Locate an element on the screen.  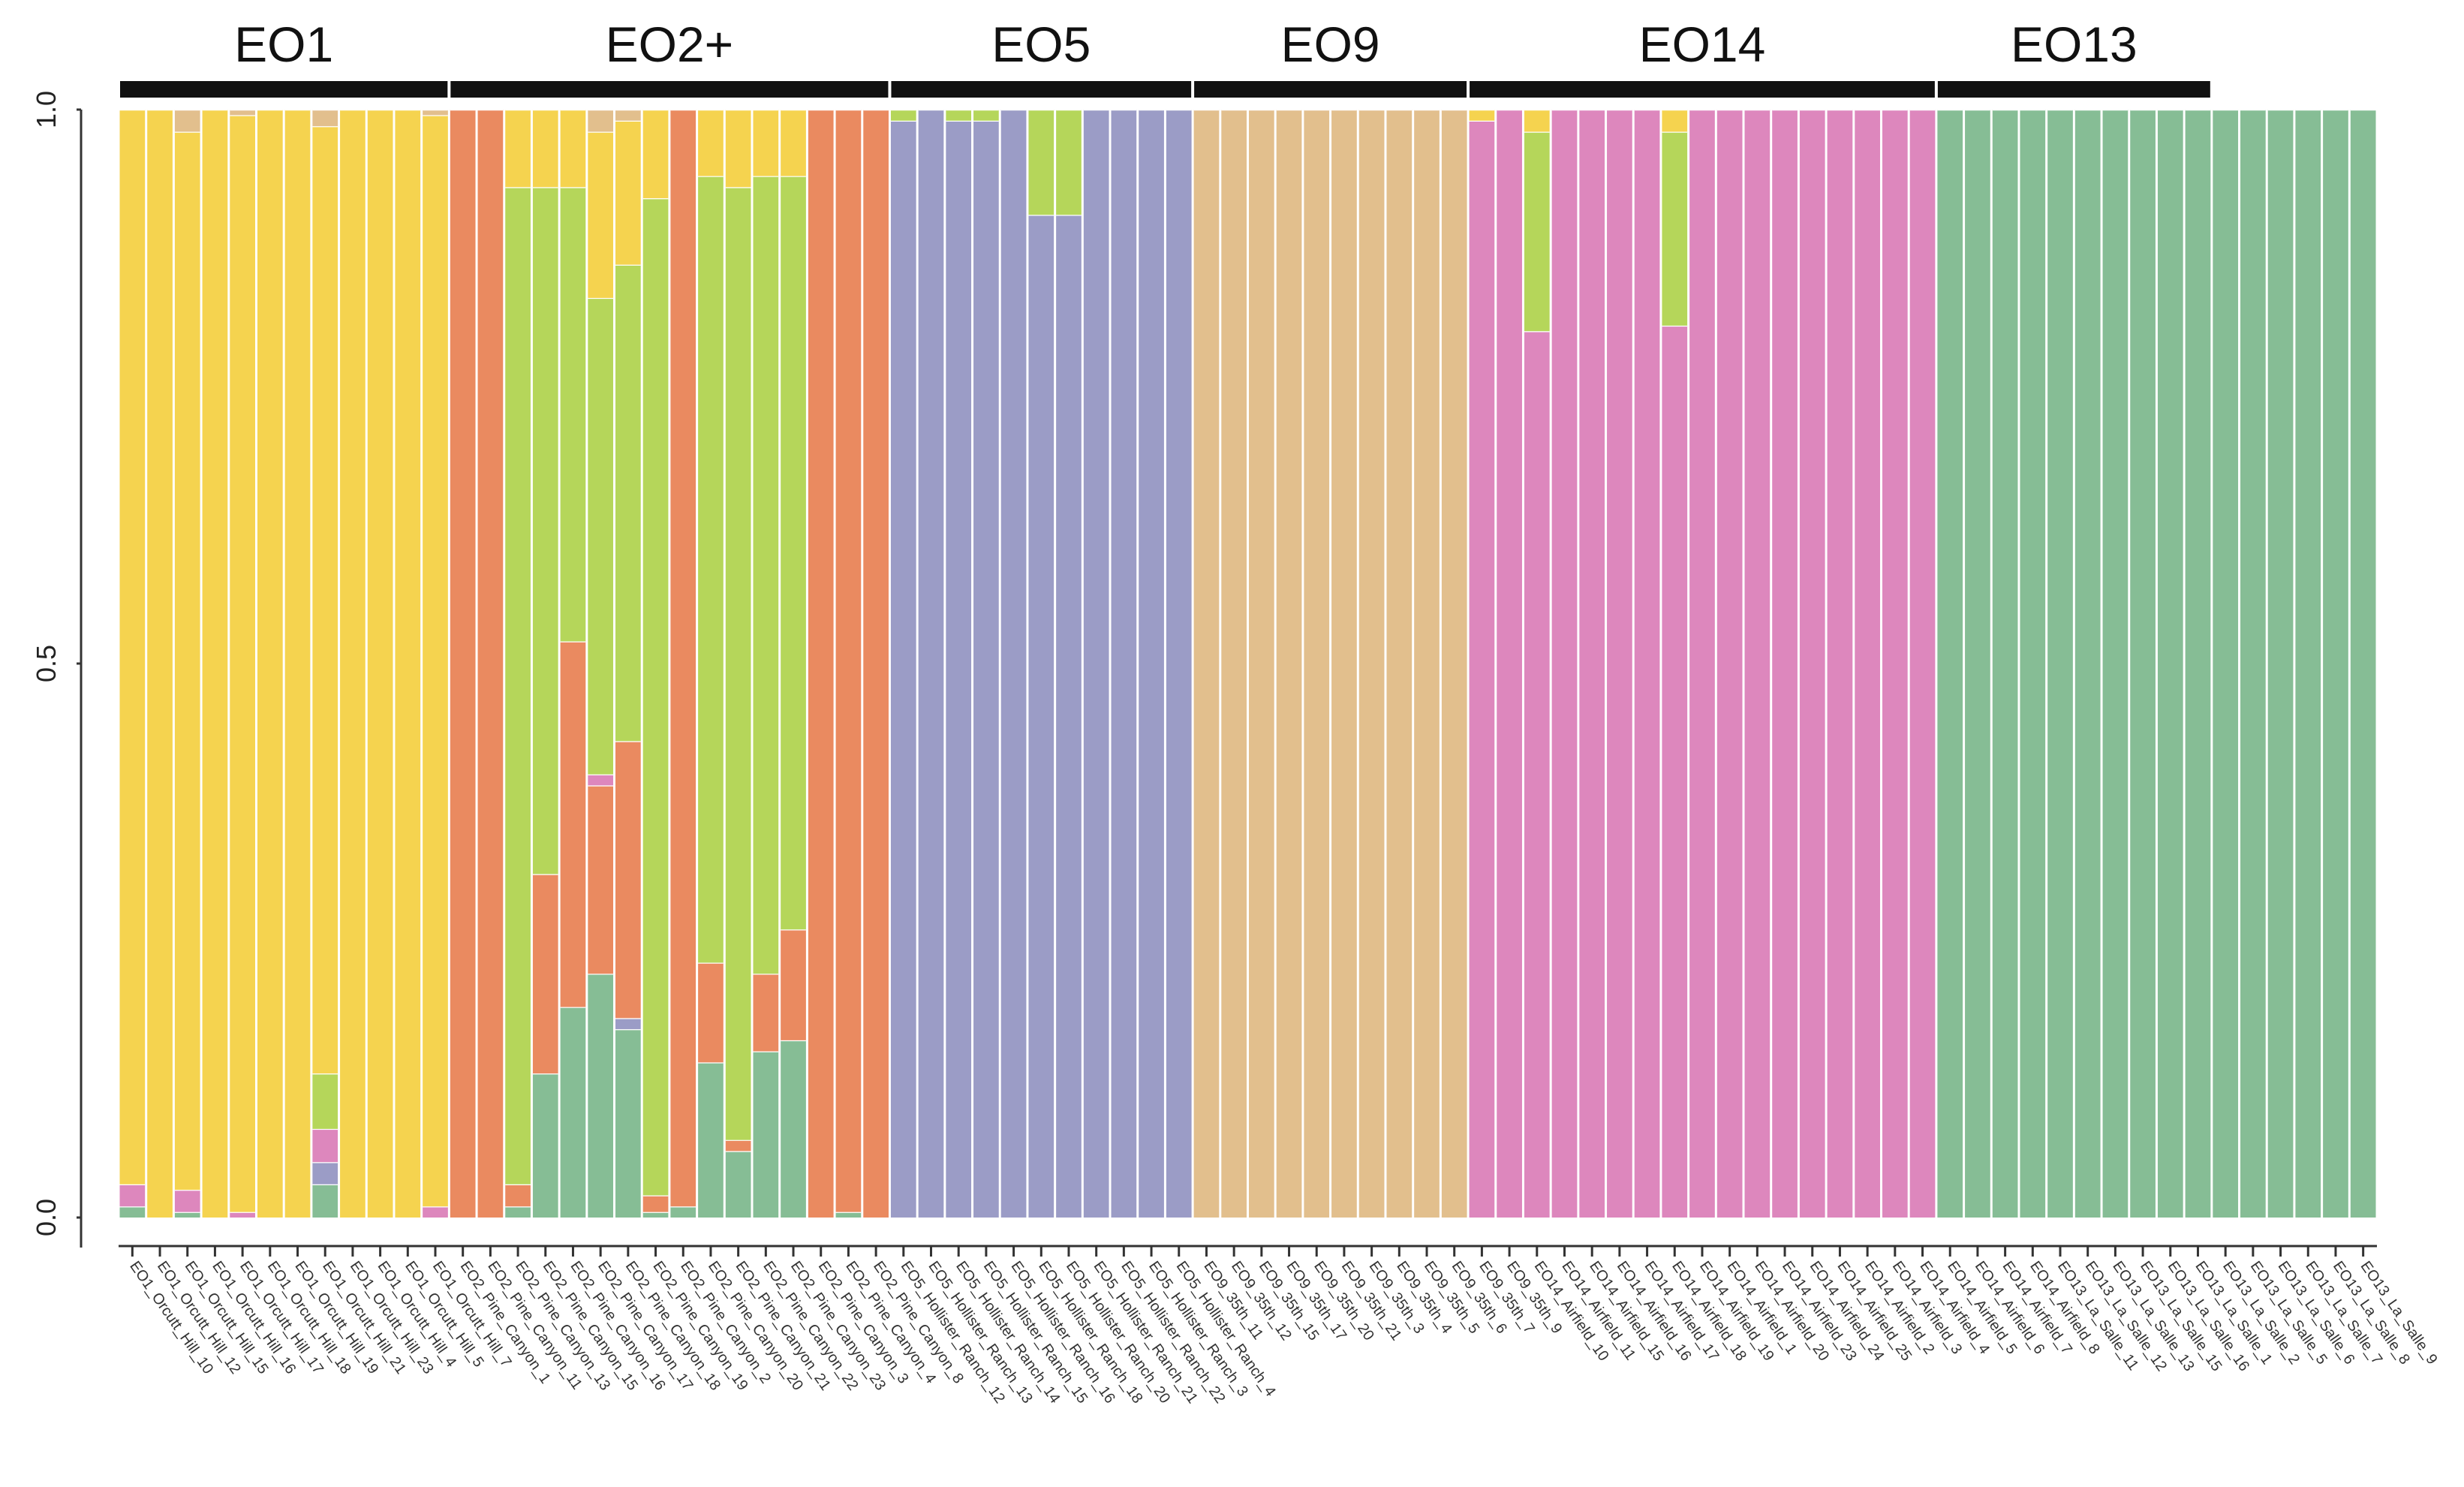
y-axis: 0.0 0.5 1.0 is located at coordinates (57, 669).